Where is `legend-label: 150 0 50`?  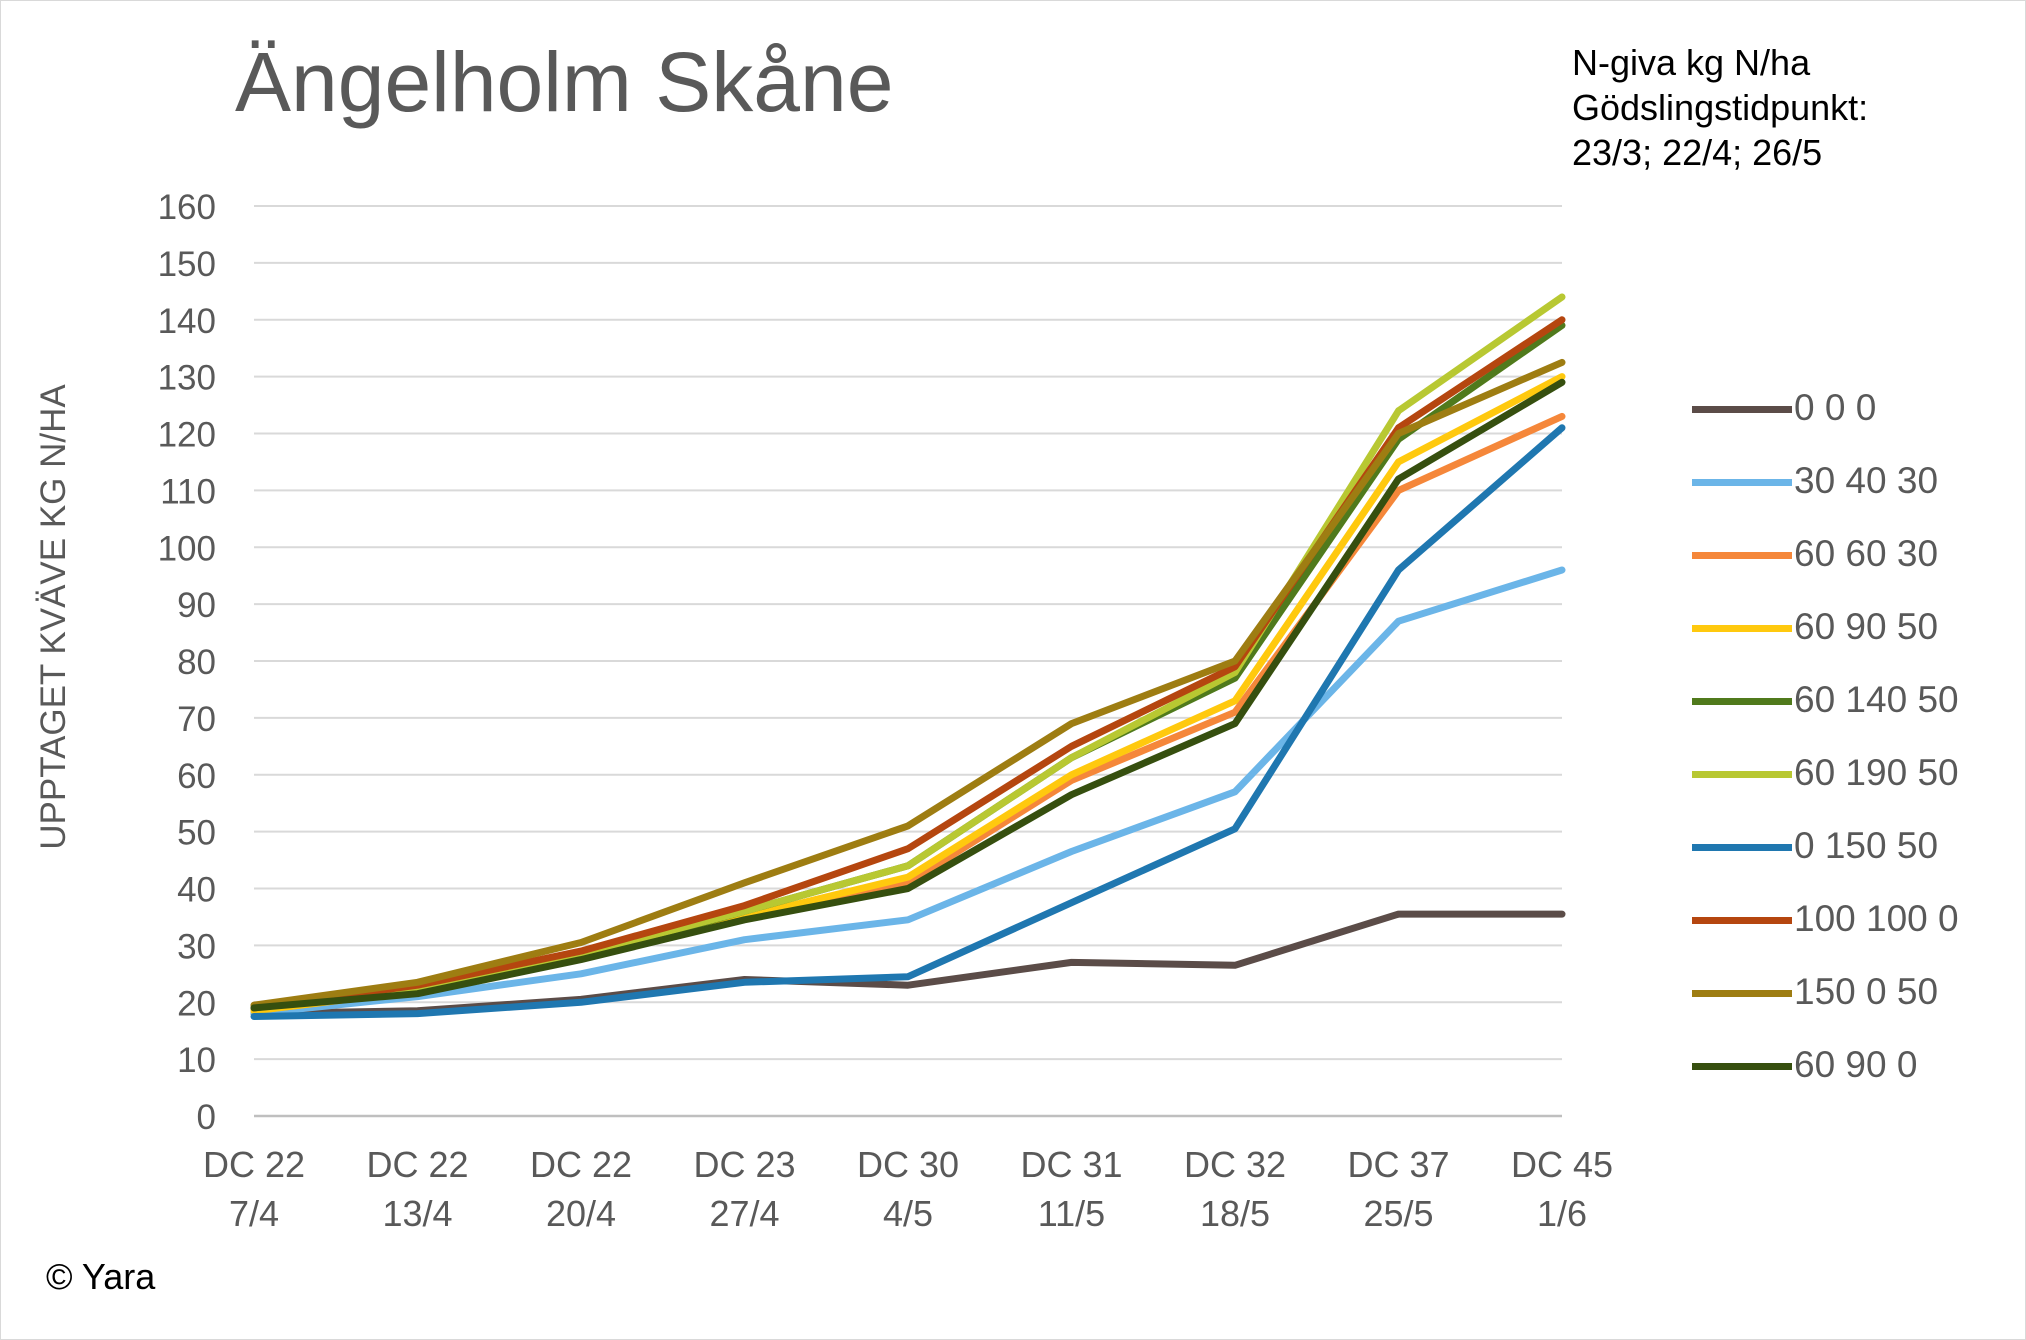 legend-label: 150 0 50 is located at coordinates (1866, 991).